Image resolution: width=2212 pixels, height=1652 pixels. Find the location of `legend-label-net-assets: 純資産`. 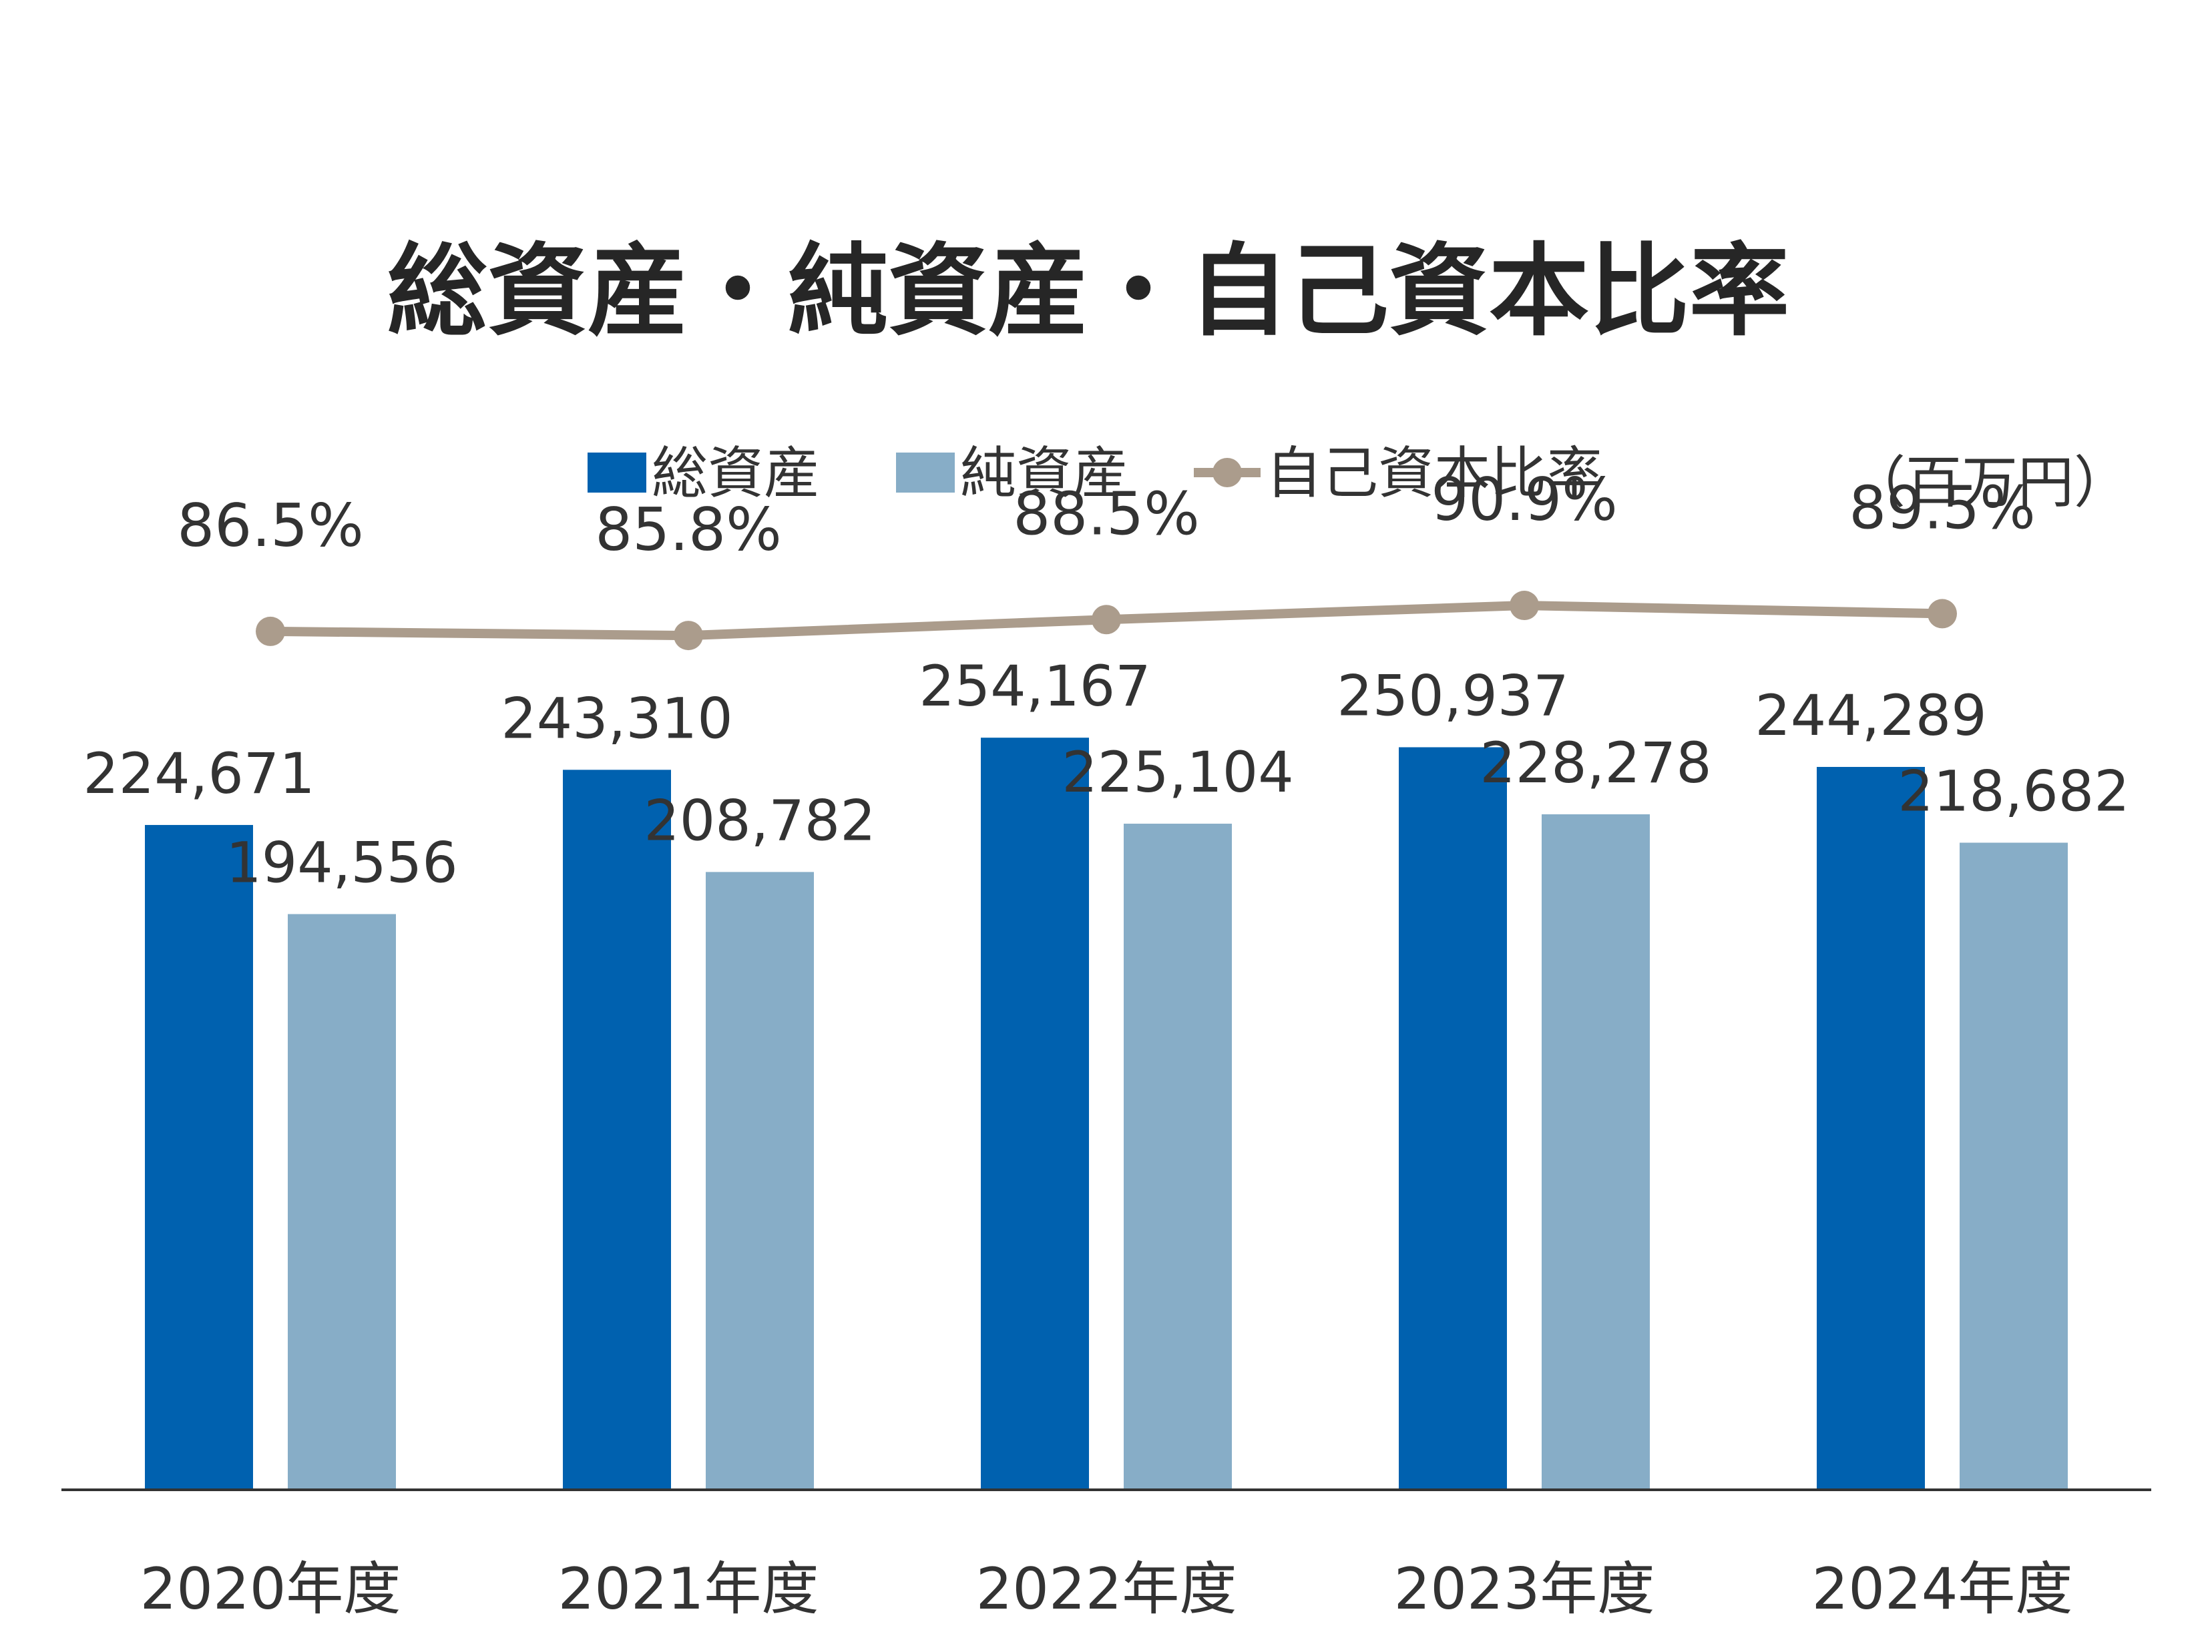

legend-label-net-assets: 純資産 is located at coordinates (1044, 473).